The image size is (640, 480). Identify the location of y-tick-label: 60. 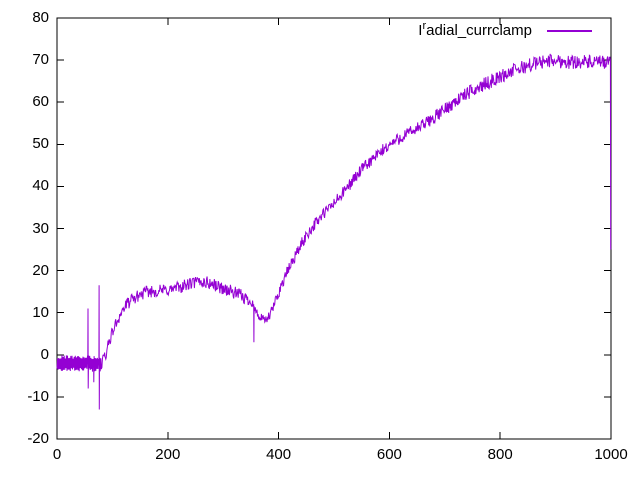
(40, 102).